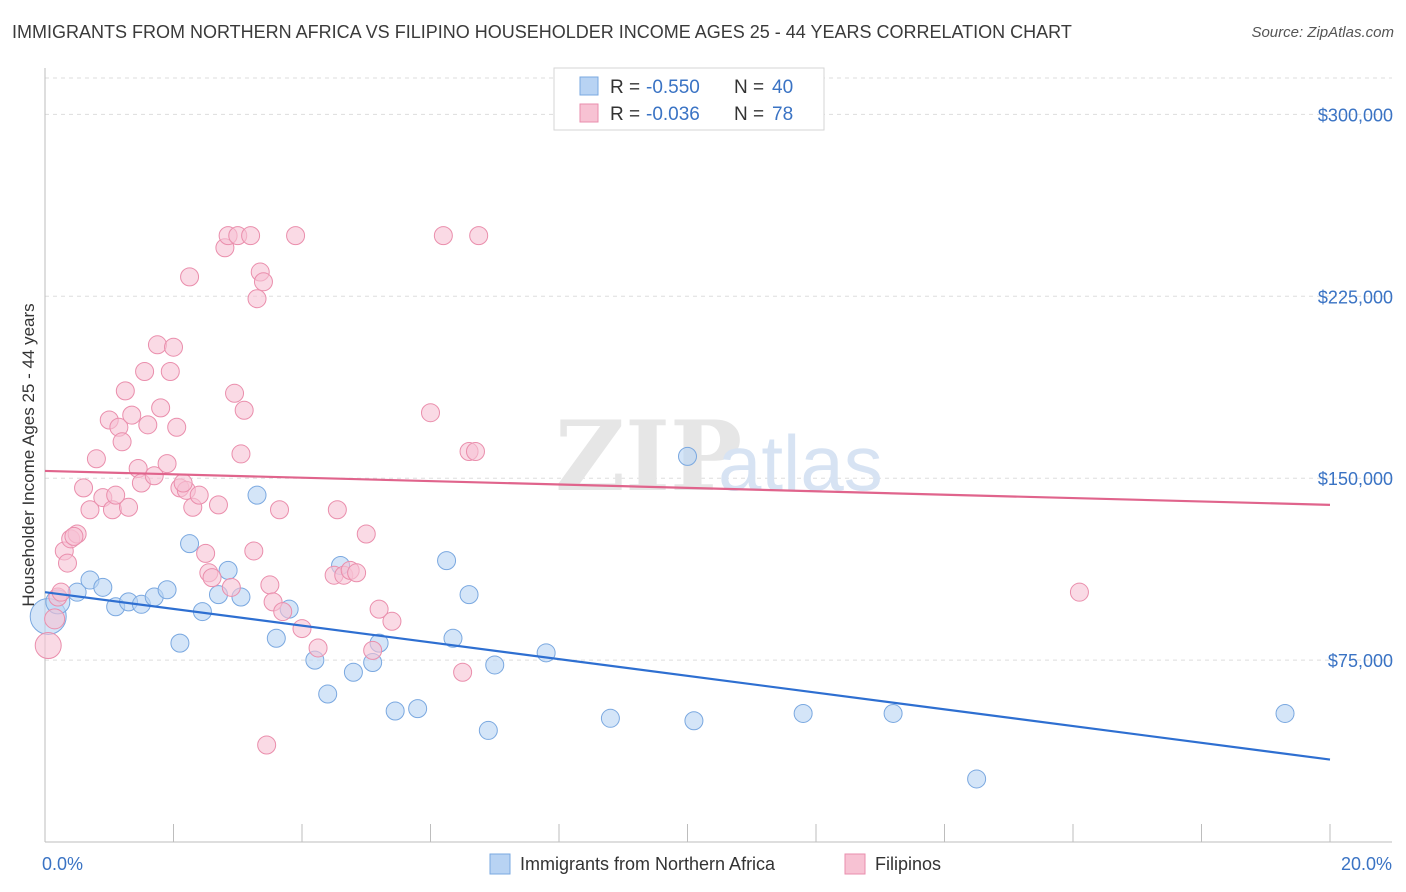 Image resolution: width=1406 pixels, height=892 pixels. What do you see at coordinates (500, 864) in the screenshot?
I see `bottom-legend-swatch-blue` at bounding box center [500, 864].